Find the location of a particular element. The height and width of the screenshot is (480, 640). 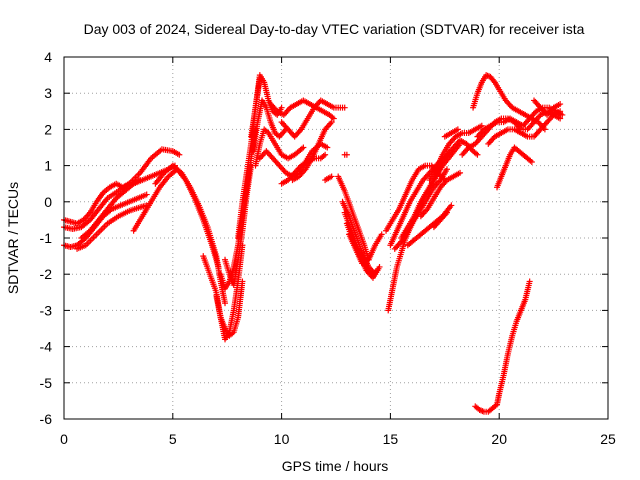

x-tick-label: 0 is located at coordinates (64, 439).